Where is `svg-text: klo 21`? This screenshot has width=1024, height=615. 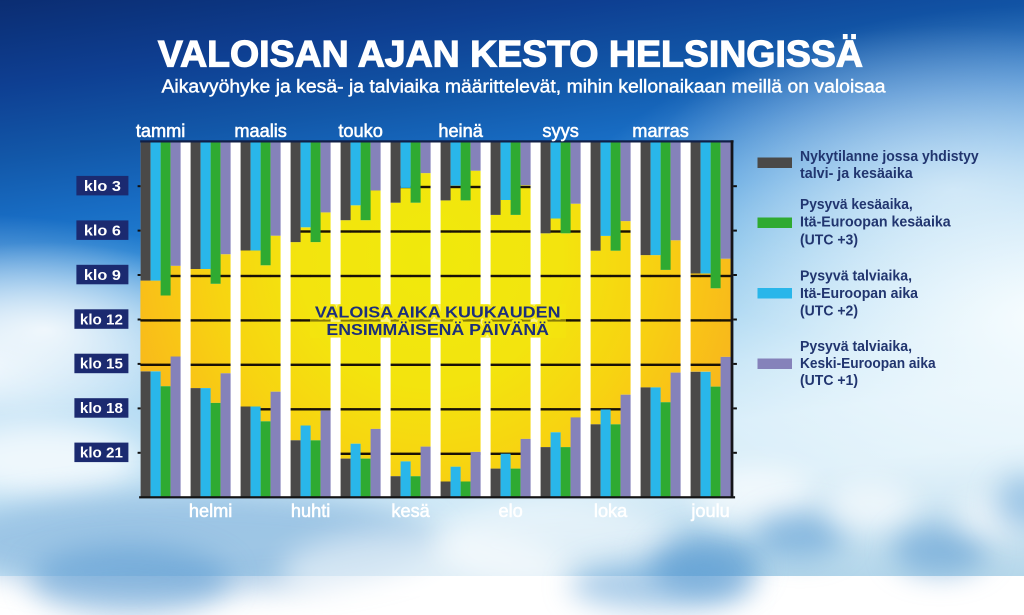 svg-text: klo 21 is located at coordinates (101, 454).